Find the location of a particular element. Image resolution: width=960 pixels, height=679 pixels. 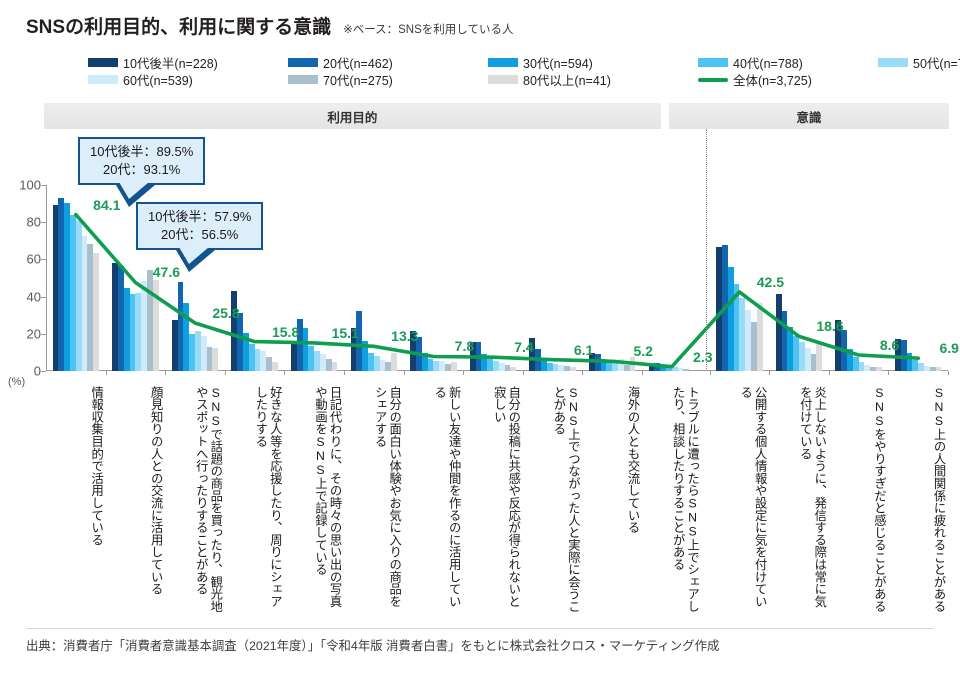

legend-item: 40代(n=788) is located at coordinates (750, 62).